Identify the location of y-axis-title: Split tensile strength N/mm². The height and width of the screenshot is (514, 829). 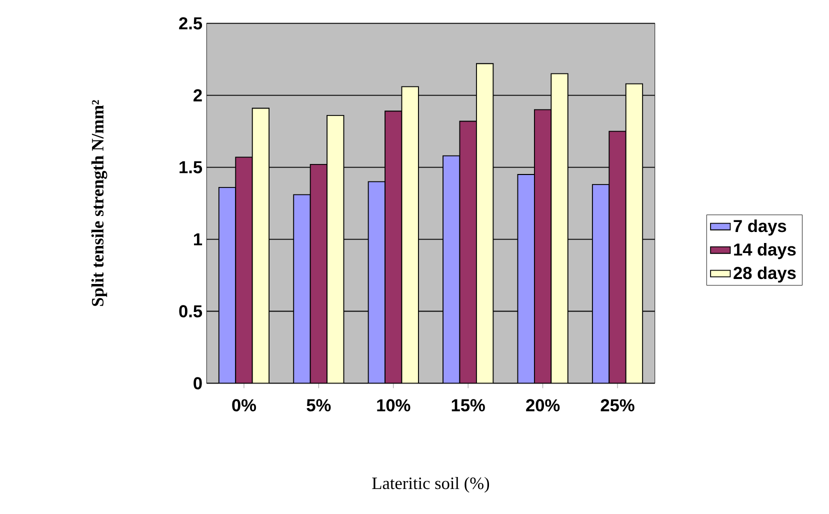
(99, 203).